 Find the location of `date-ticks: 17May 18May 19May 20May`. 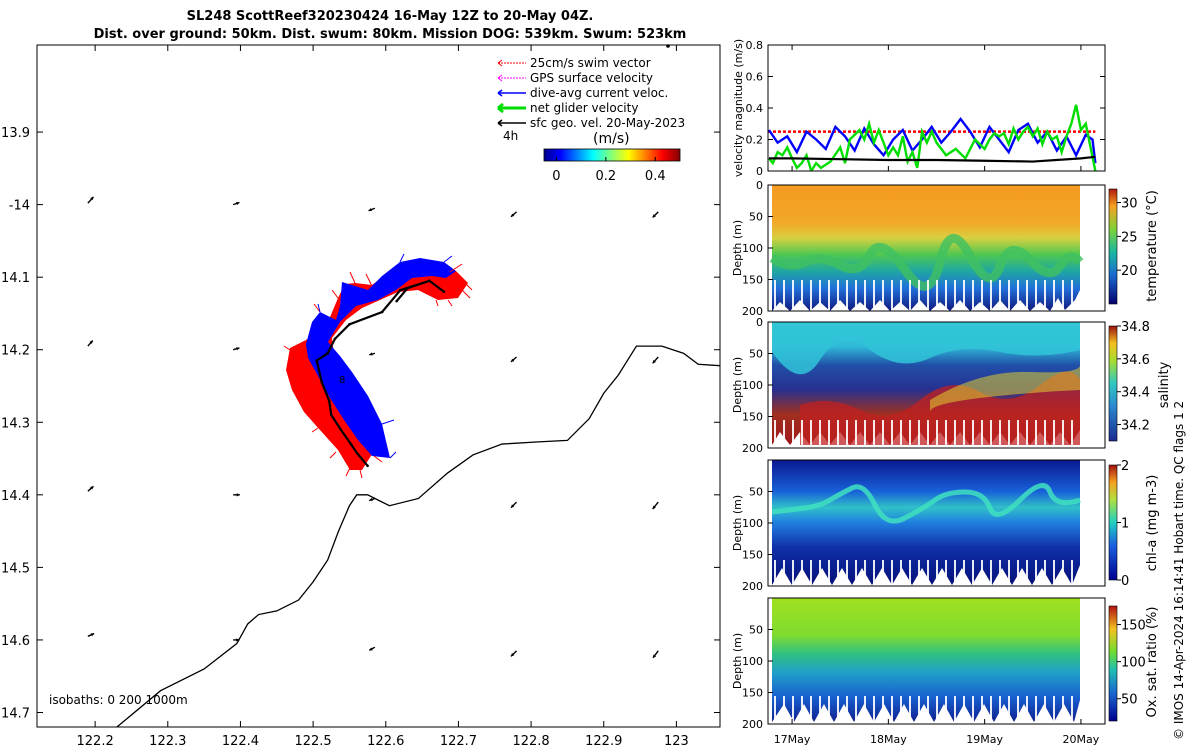

date-ticks: 17May 18May 19May 20May is located at coordinates (937, 732).